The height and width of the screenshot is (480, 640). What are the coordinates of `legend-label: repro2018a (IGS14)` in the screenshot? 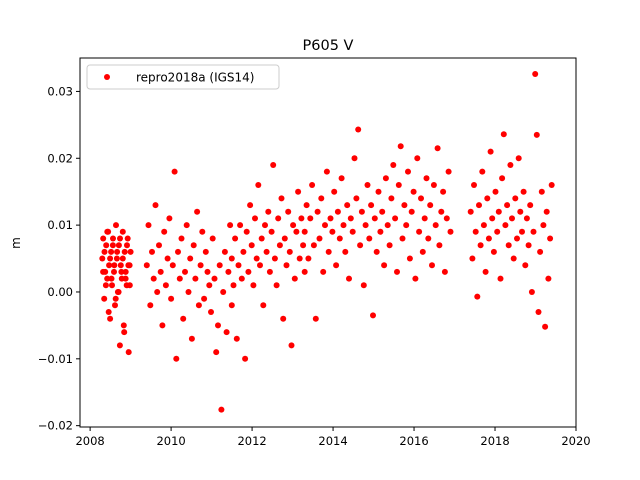 It's located at (195, 78).